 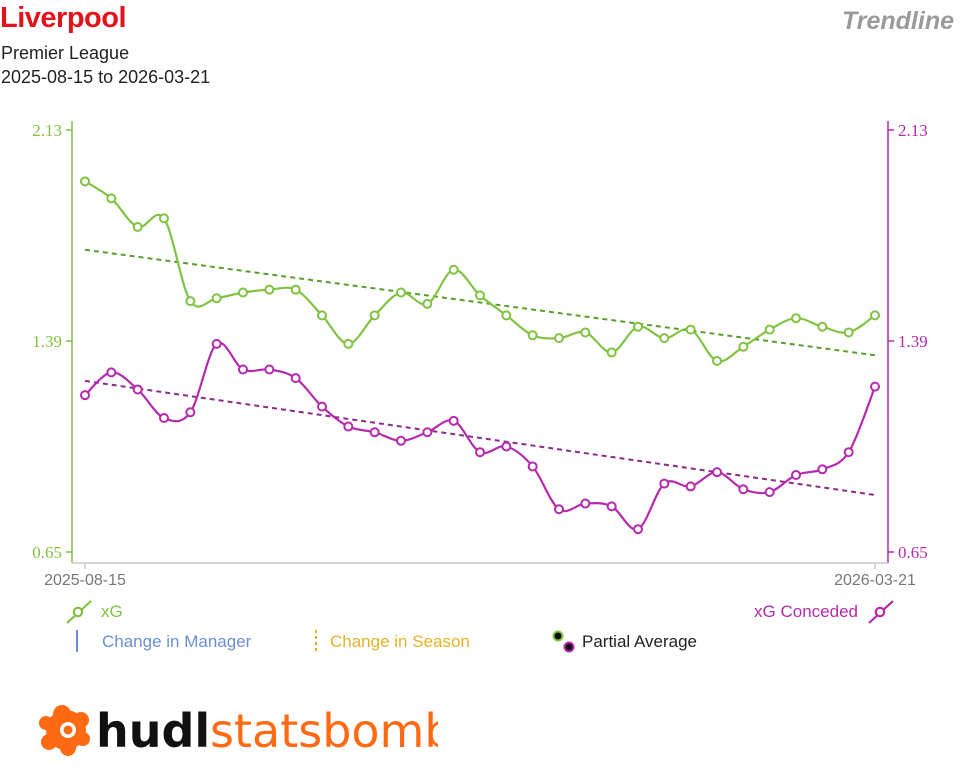 I want to click on y-tick-label-left: 1.39, so click(x=47, y=341).